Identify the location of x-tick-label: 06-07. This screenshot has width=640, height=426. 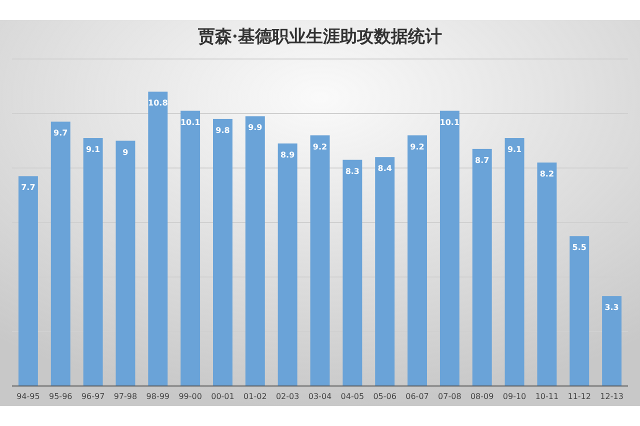
(417, 396).